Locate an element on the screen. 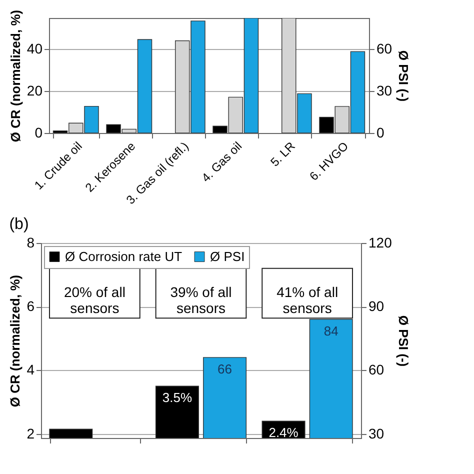 The image size is (474, 474). data-label: 84 is located at coordinates (331, 330).